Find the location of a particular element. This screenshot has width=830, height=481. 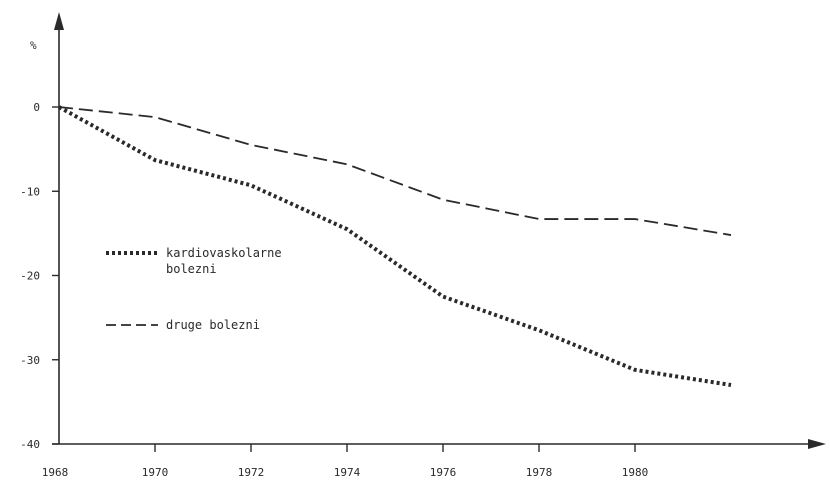

y-tick-label: 0 is located at coordinates (36, 107).